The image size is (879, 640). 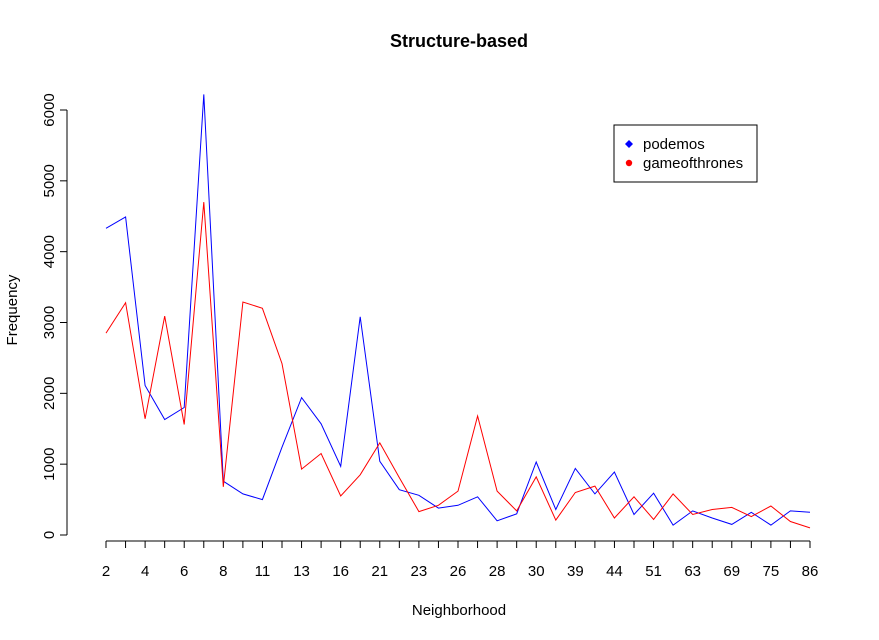 What do you see at coordinates (674, 144) in the screenshot?
I see `legend-label-podemos: podemos` at bounding box center [674, 144].